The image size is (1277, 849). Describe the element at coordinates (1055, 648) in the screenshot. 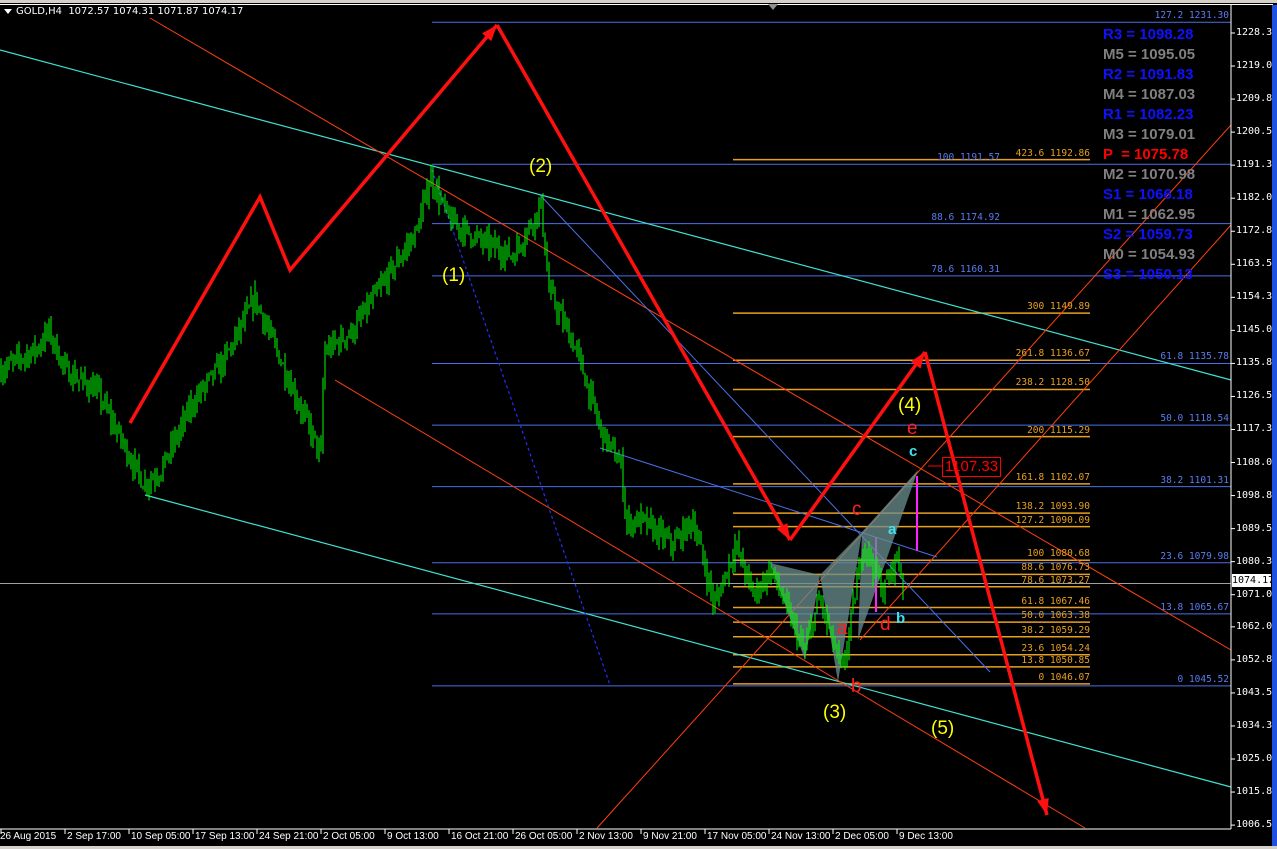

I see `fib-orange-label: 23.6 1054.24` at that location.